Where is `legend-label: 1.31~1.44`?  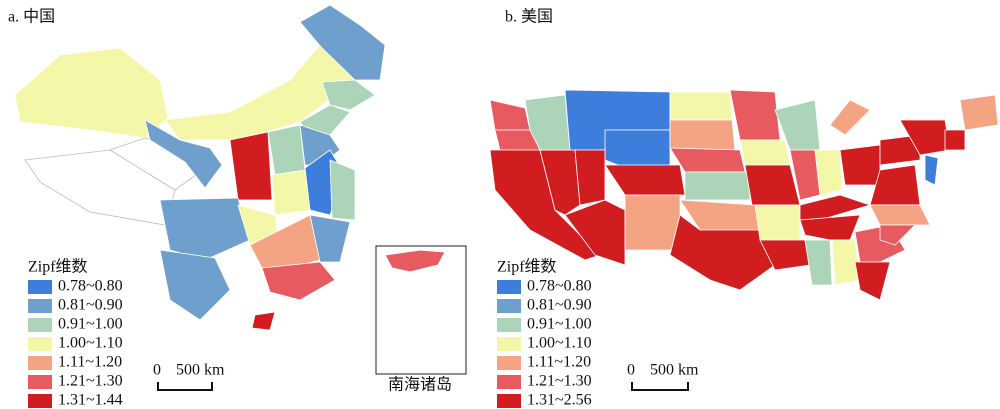 legend-label: 1.31~1.44 is located at coordinates (90, 400).